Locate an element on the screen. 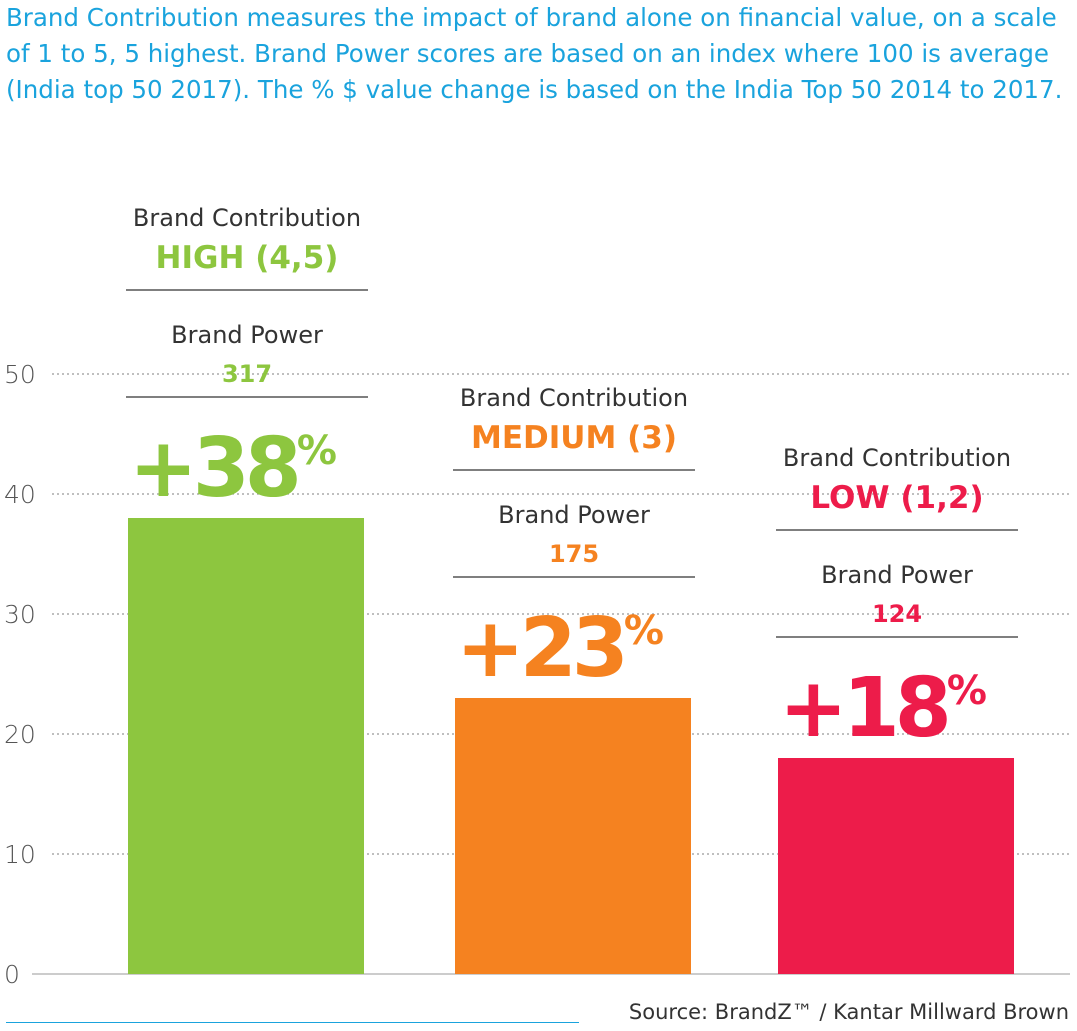  contribution-level: HIGH (4,5) is located at coordinates (247, 258).